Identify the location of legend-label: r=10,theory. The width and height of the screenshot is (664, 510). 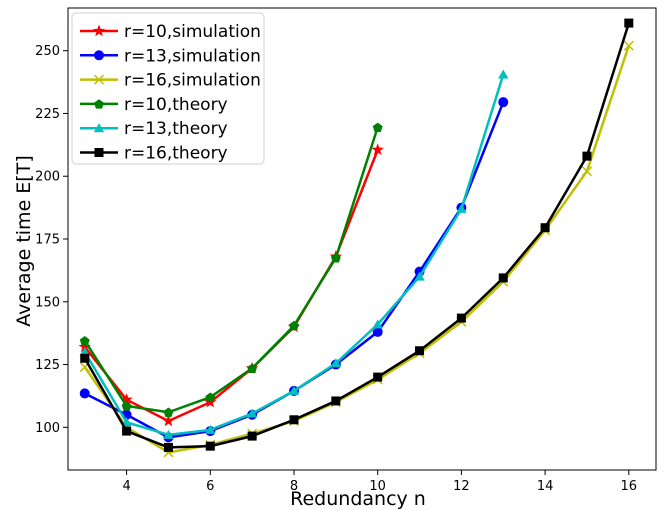
(176, 105).